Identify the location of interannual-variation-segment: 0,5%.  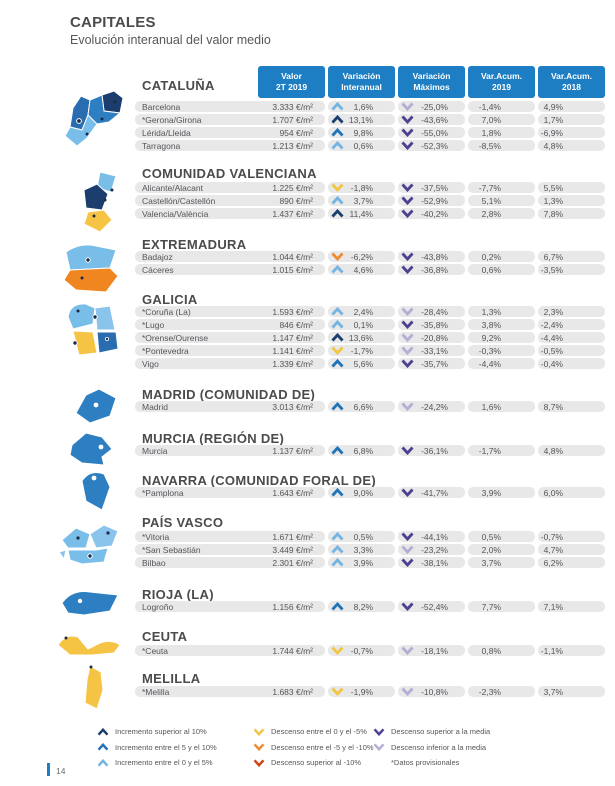
(361, 536).